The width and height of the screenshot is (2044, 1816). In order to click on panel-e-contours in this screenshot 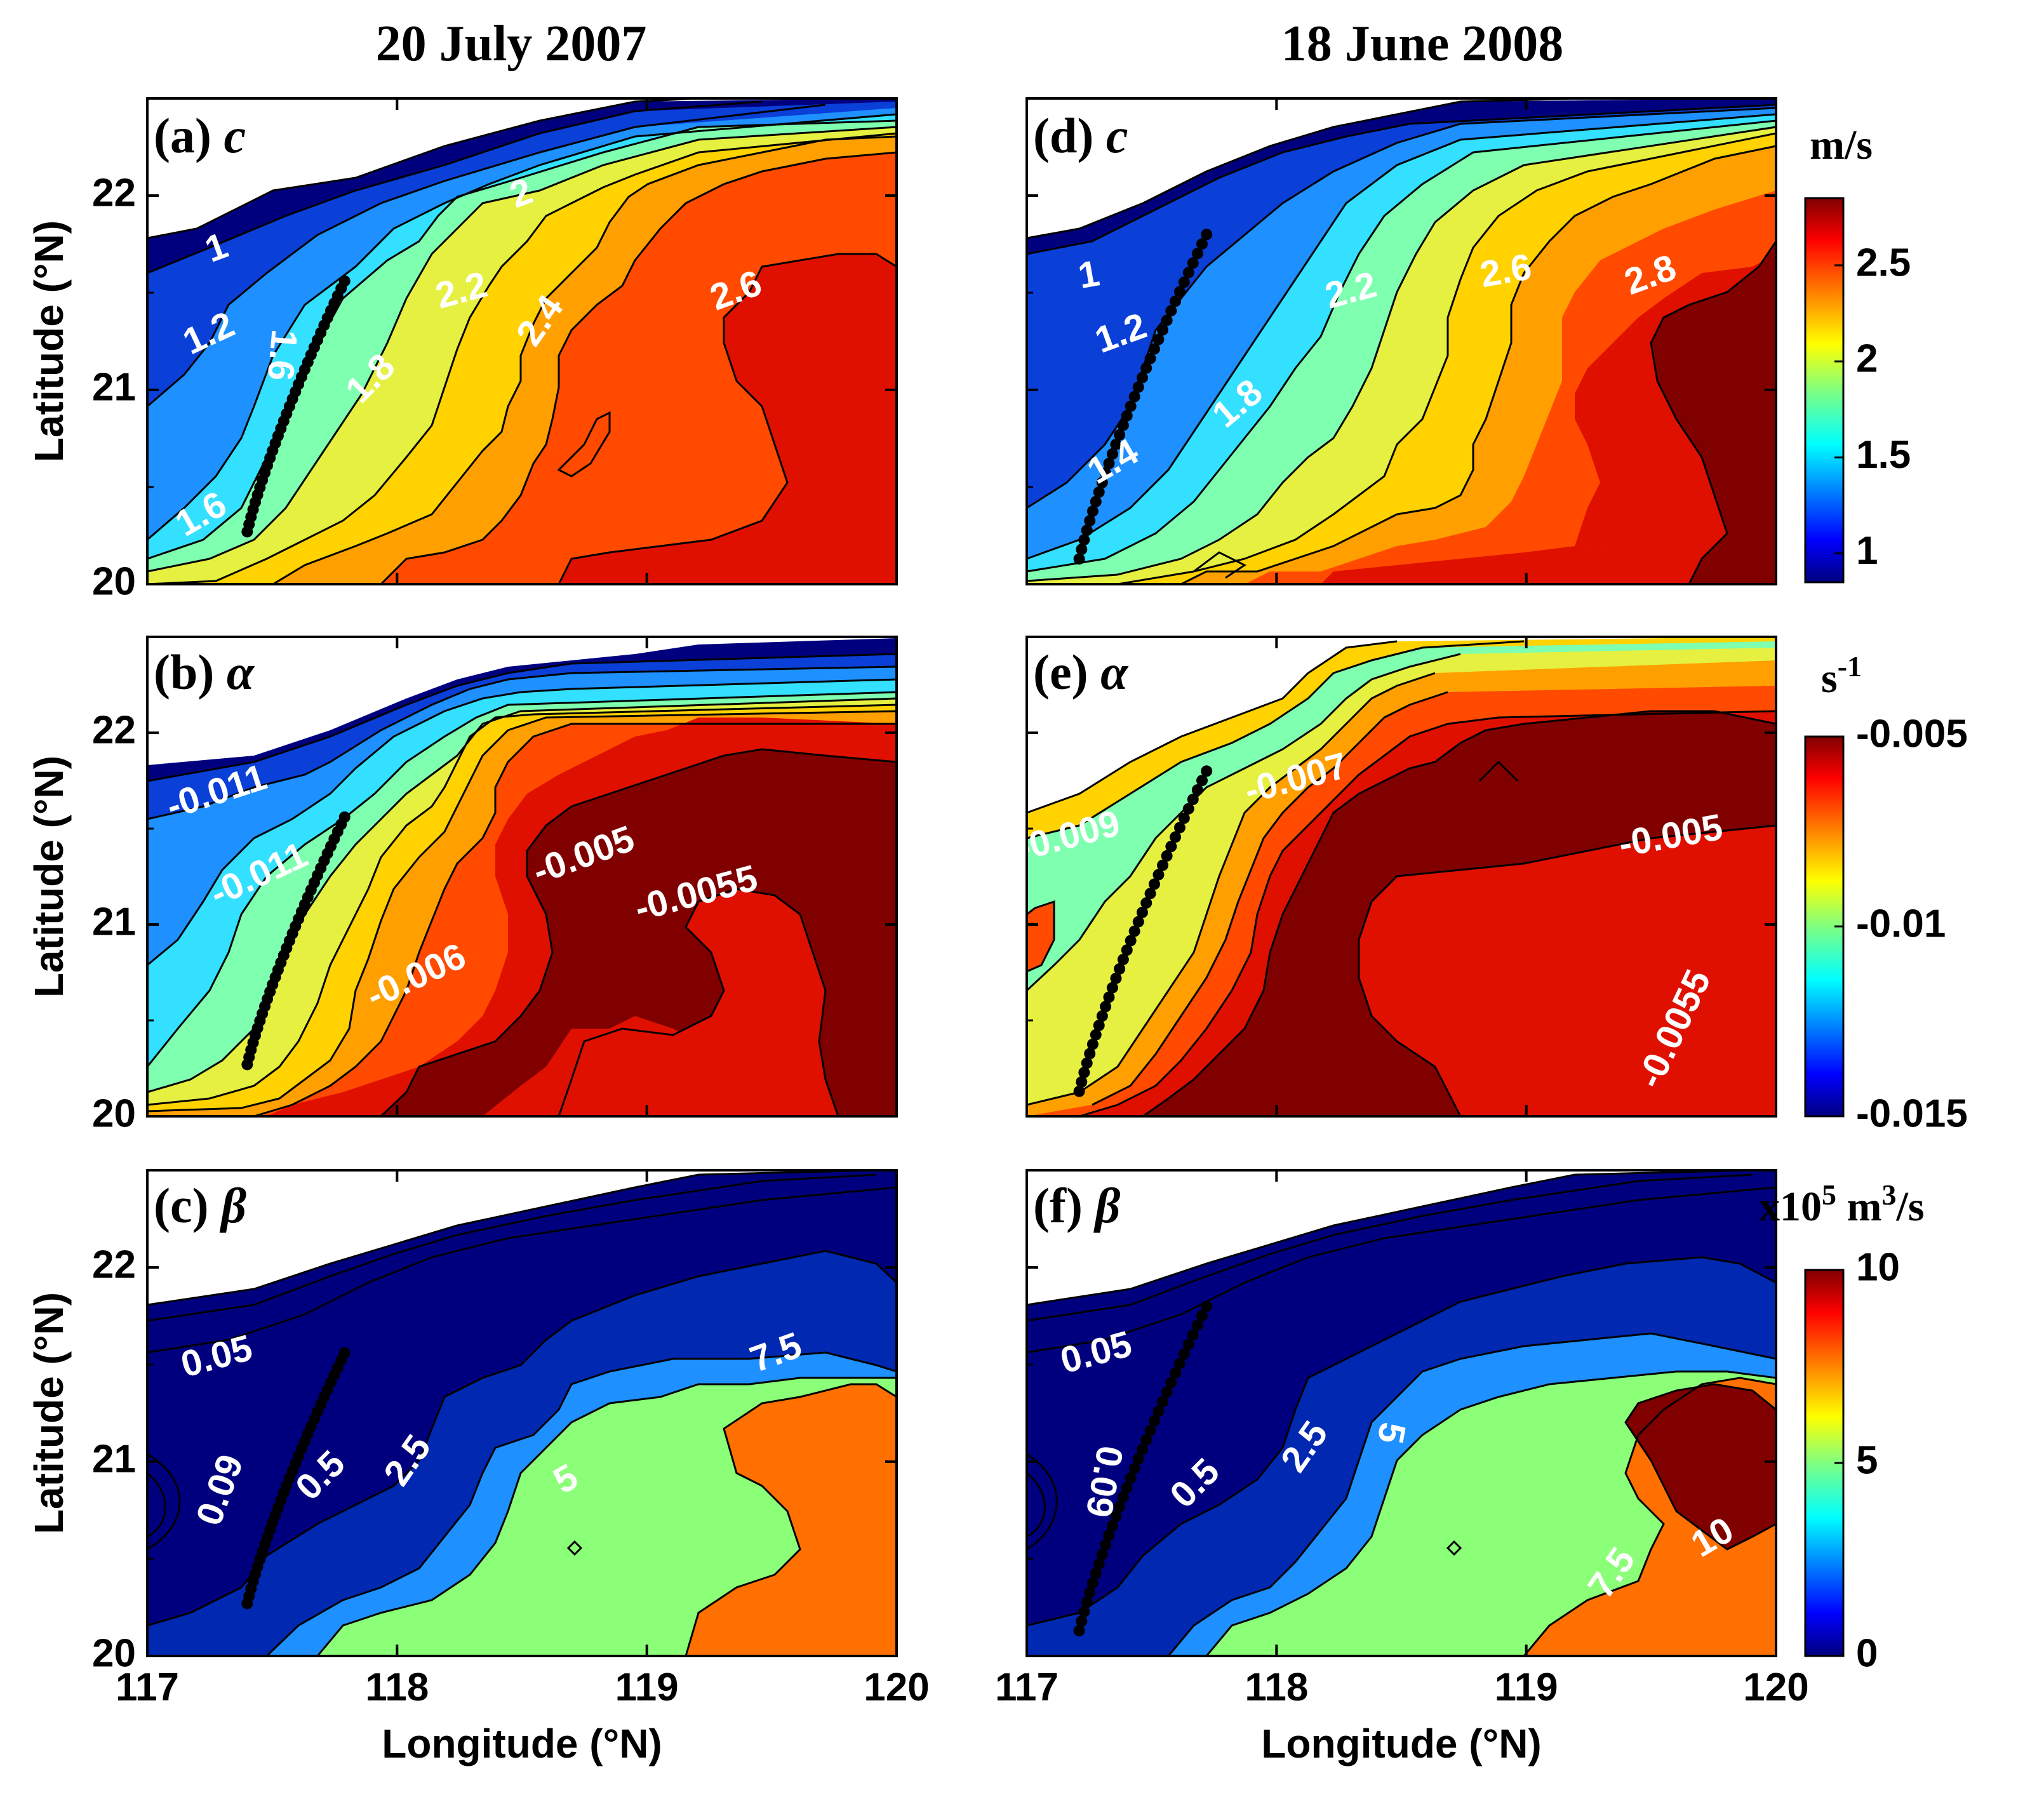, I will do `click(1401, 879)`.